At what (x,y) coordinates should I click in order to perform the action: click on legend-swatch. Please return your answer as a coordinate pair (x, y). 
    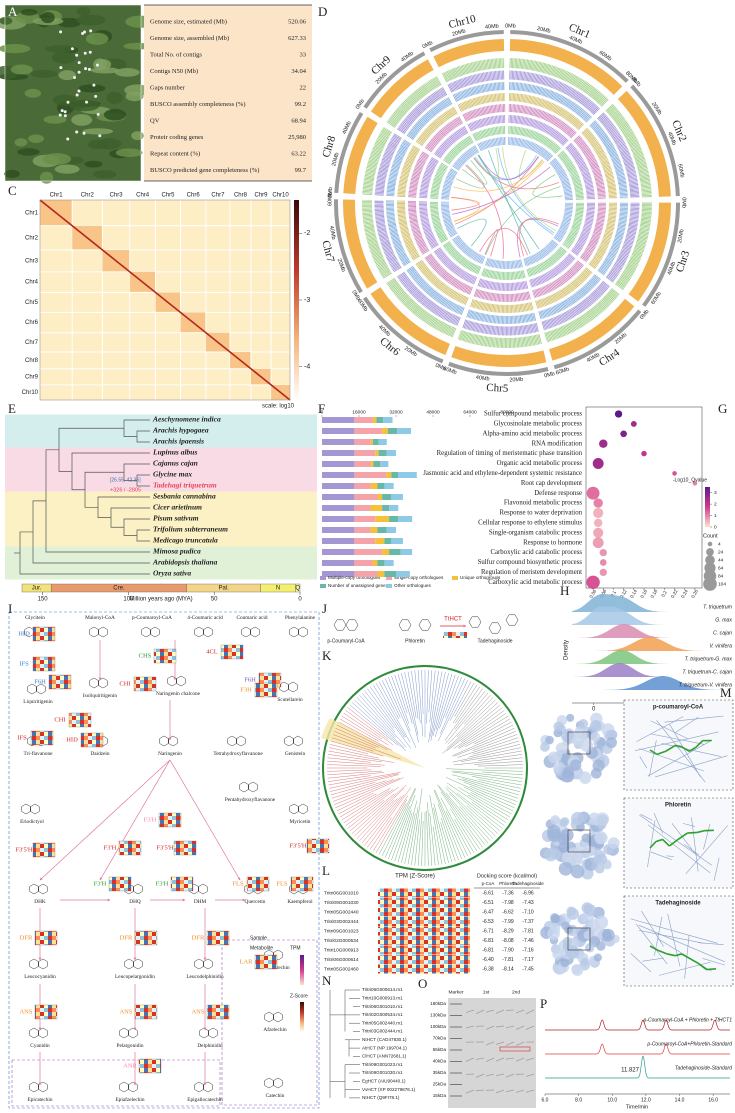
    Looking at the image, I should click on (389, 586).